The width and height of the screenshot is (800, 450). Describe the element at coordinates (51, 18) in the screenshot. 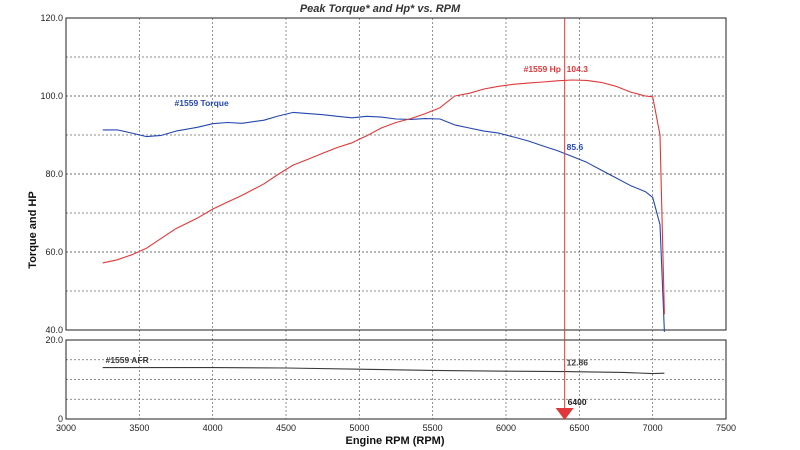

I see `y-tick-label-upper: 120.0` at that location.